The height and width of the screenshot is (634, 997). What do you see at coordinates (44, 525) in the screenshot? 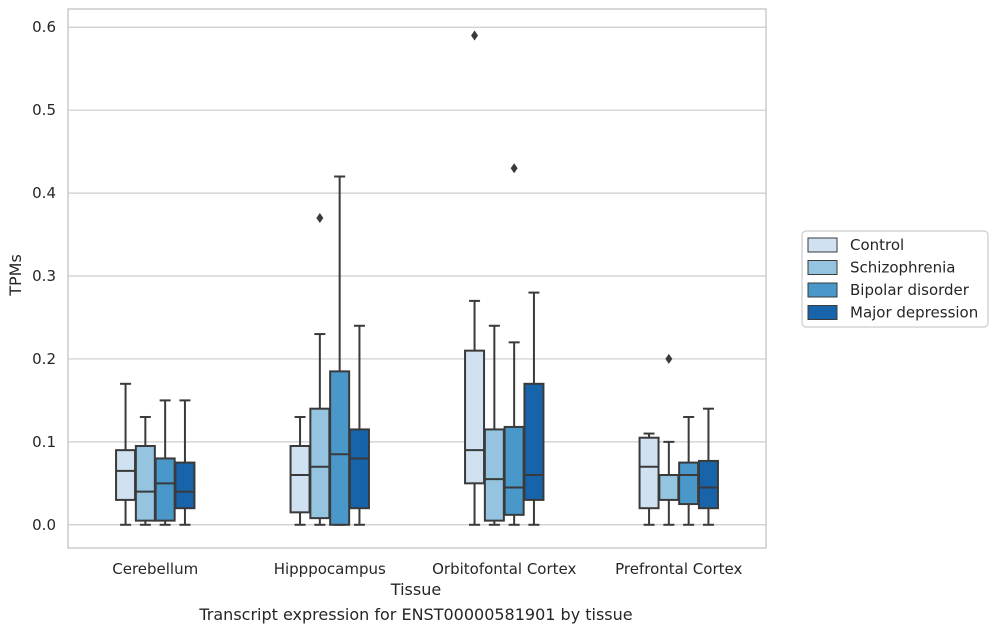
I see `y-tick-label: 0.0` at bounding box center [44, 525].